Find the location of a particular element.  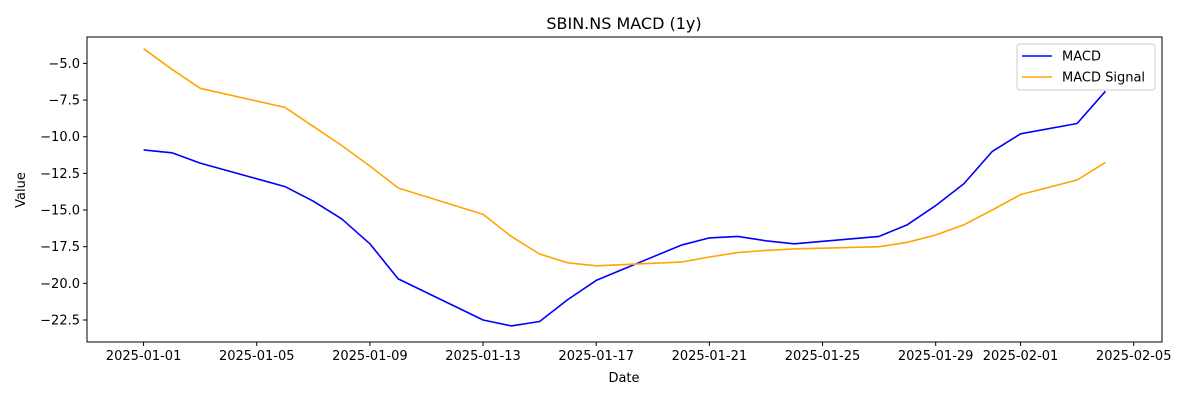

x-axis-label: Date is located at coordinates (623, 378).